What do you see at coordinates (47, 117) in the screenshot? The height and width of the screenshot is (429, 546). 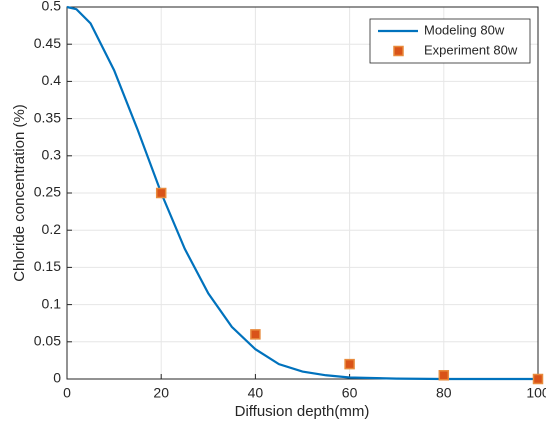 I see `y-tick-label: 0.35` at bounding box center [47, 117].